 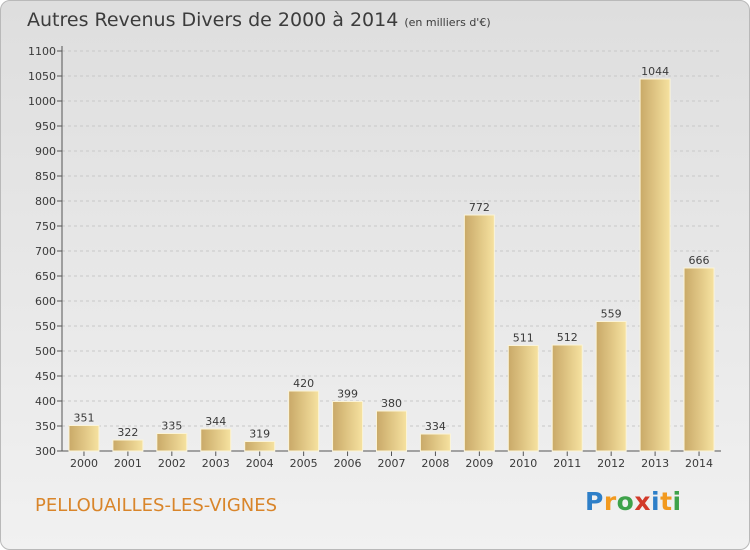 What do you see at coordinates (45, 226) in the screenshot?
I see `y-tick-label: 750` at bounding box center [45, 226].